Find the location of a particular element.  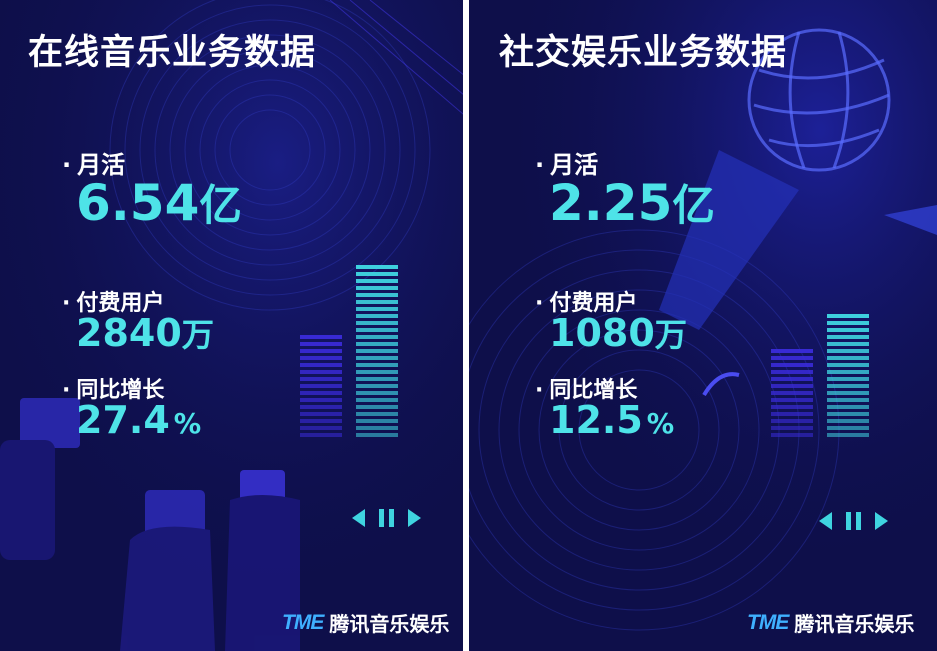

panel-title: 在线音乐业务数据 is located at coordinates (172, 53).